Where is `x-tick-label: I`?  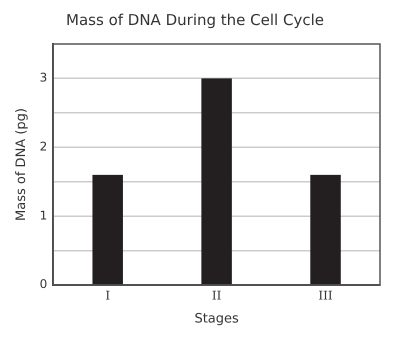 x-tick-label: I is located at coordinates (107, 295).